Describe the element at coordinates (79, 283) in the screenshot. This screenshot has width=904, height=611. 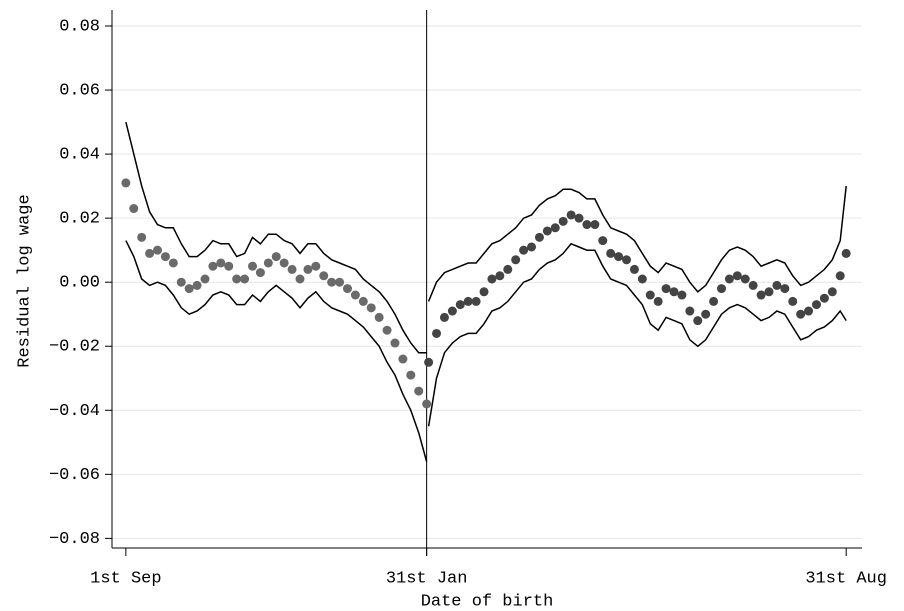
I see `y-tick-label: 0.00` at that location.